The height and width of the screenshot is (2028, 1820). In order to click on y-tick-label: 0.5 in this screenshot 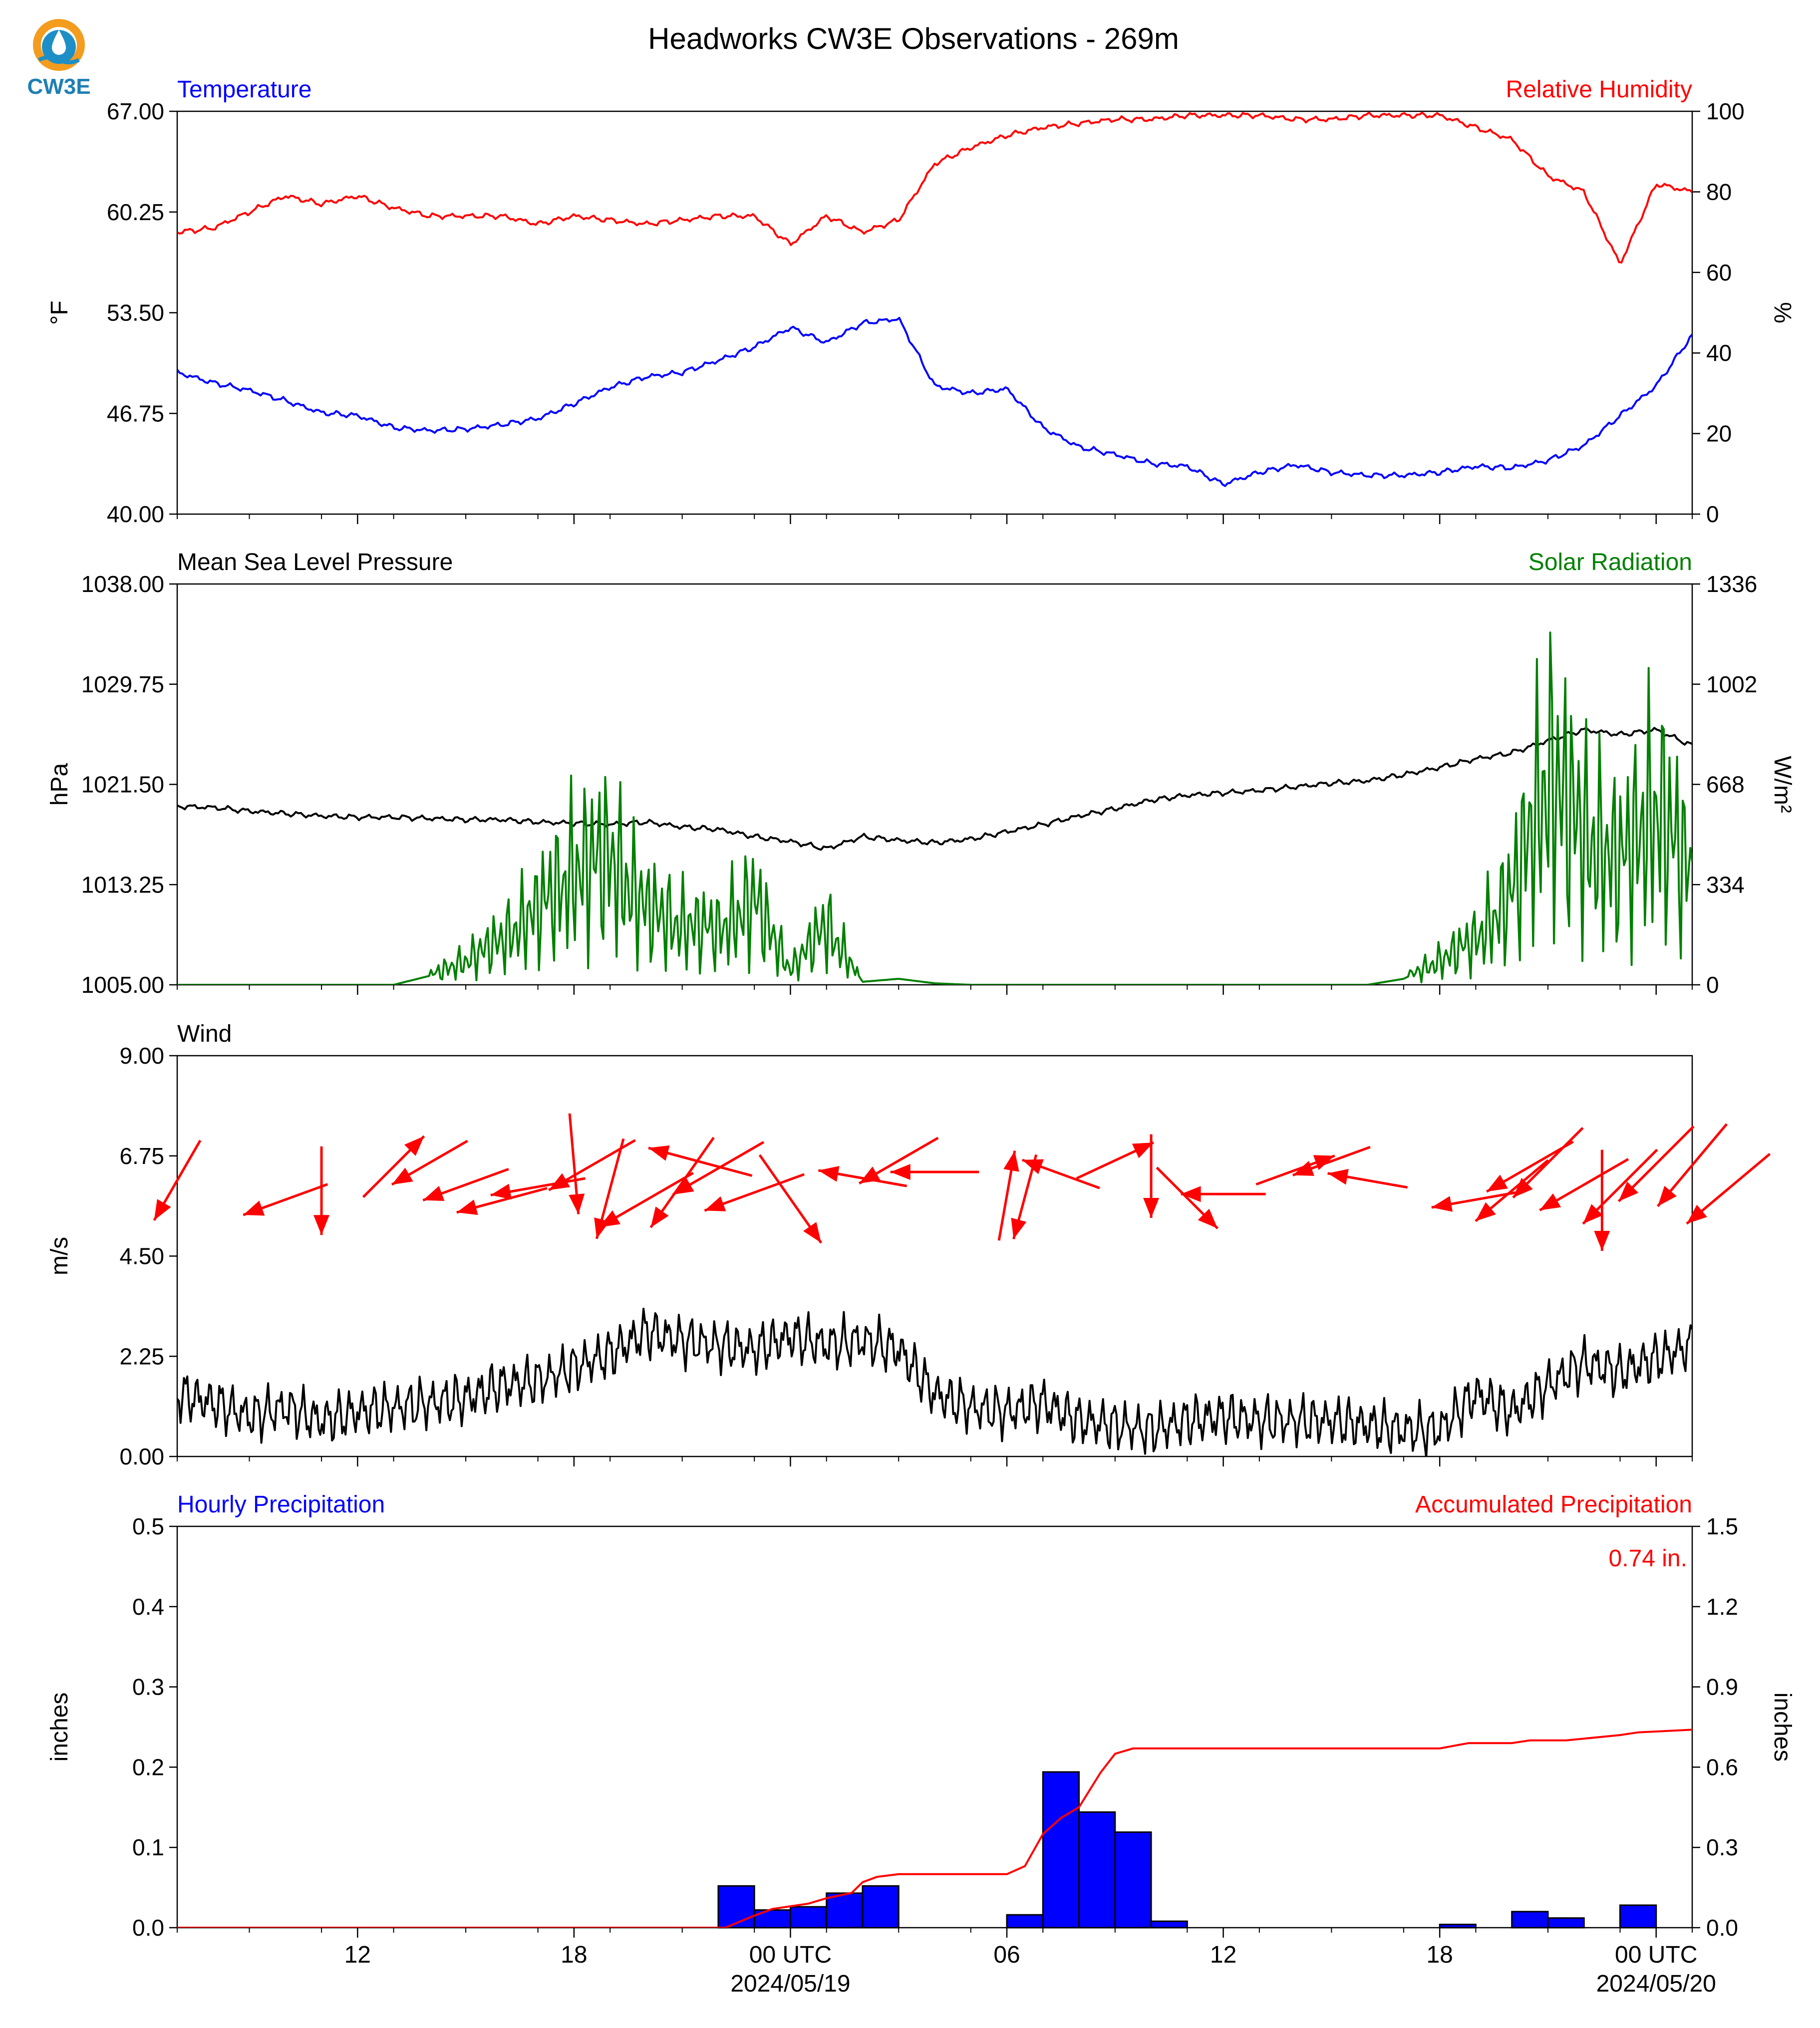, I will do `click(148, 1526)`.